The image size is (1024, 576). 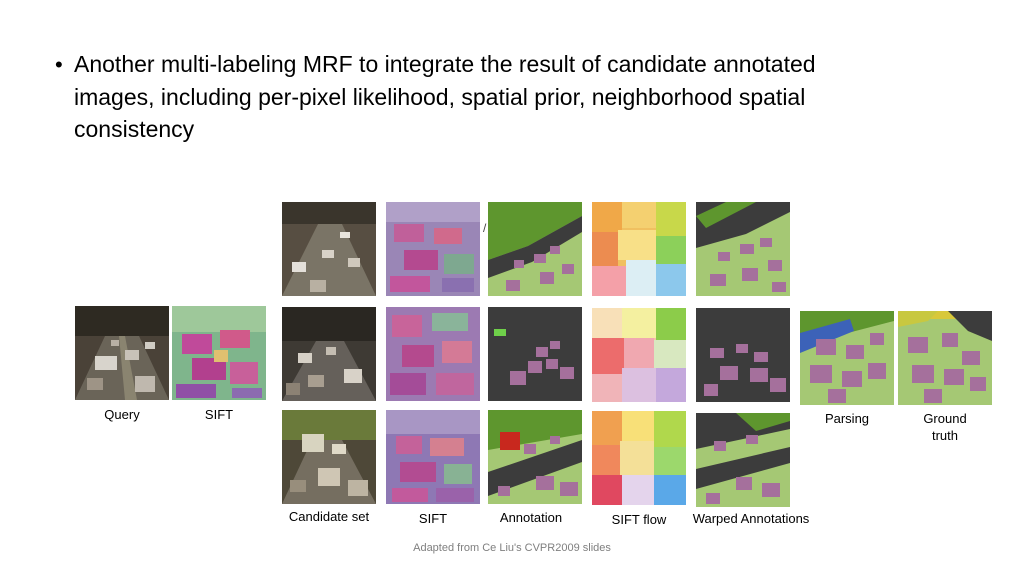 What do you see at coordinates (639, 519) in the screenshot?
I see `caption-sift-flow: SIFT flow` at bounding box center [639, 519].